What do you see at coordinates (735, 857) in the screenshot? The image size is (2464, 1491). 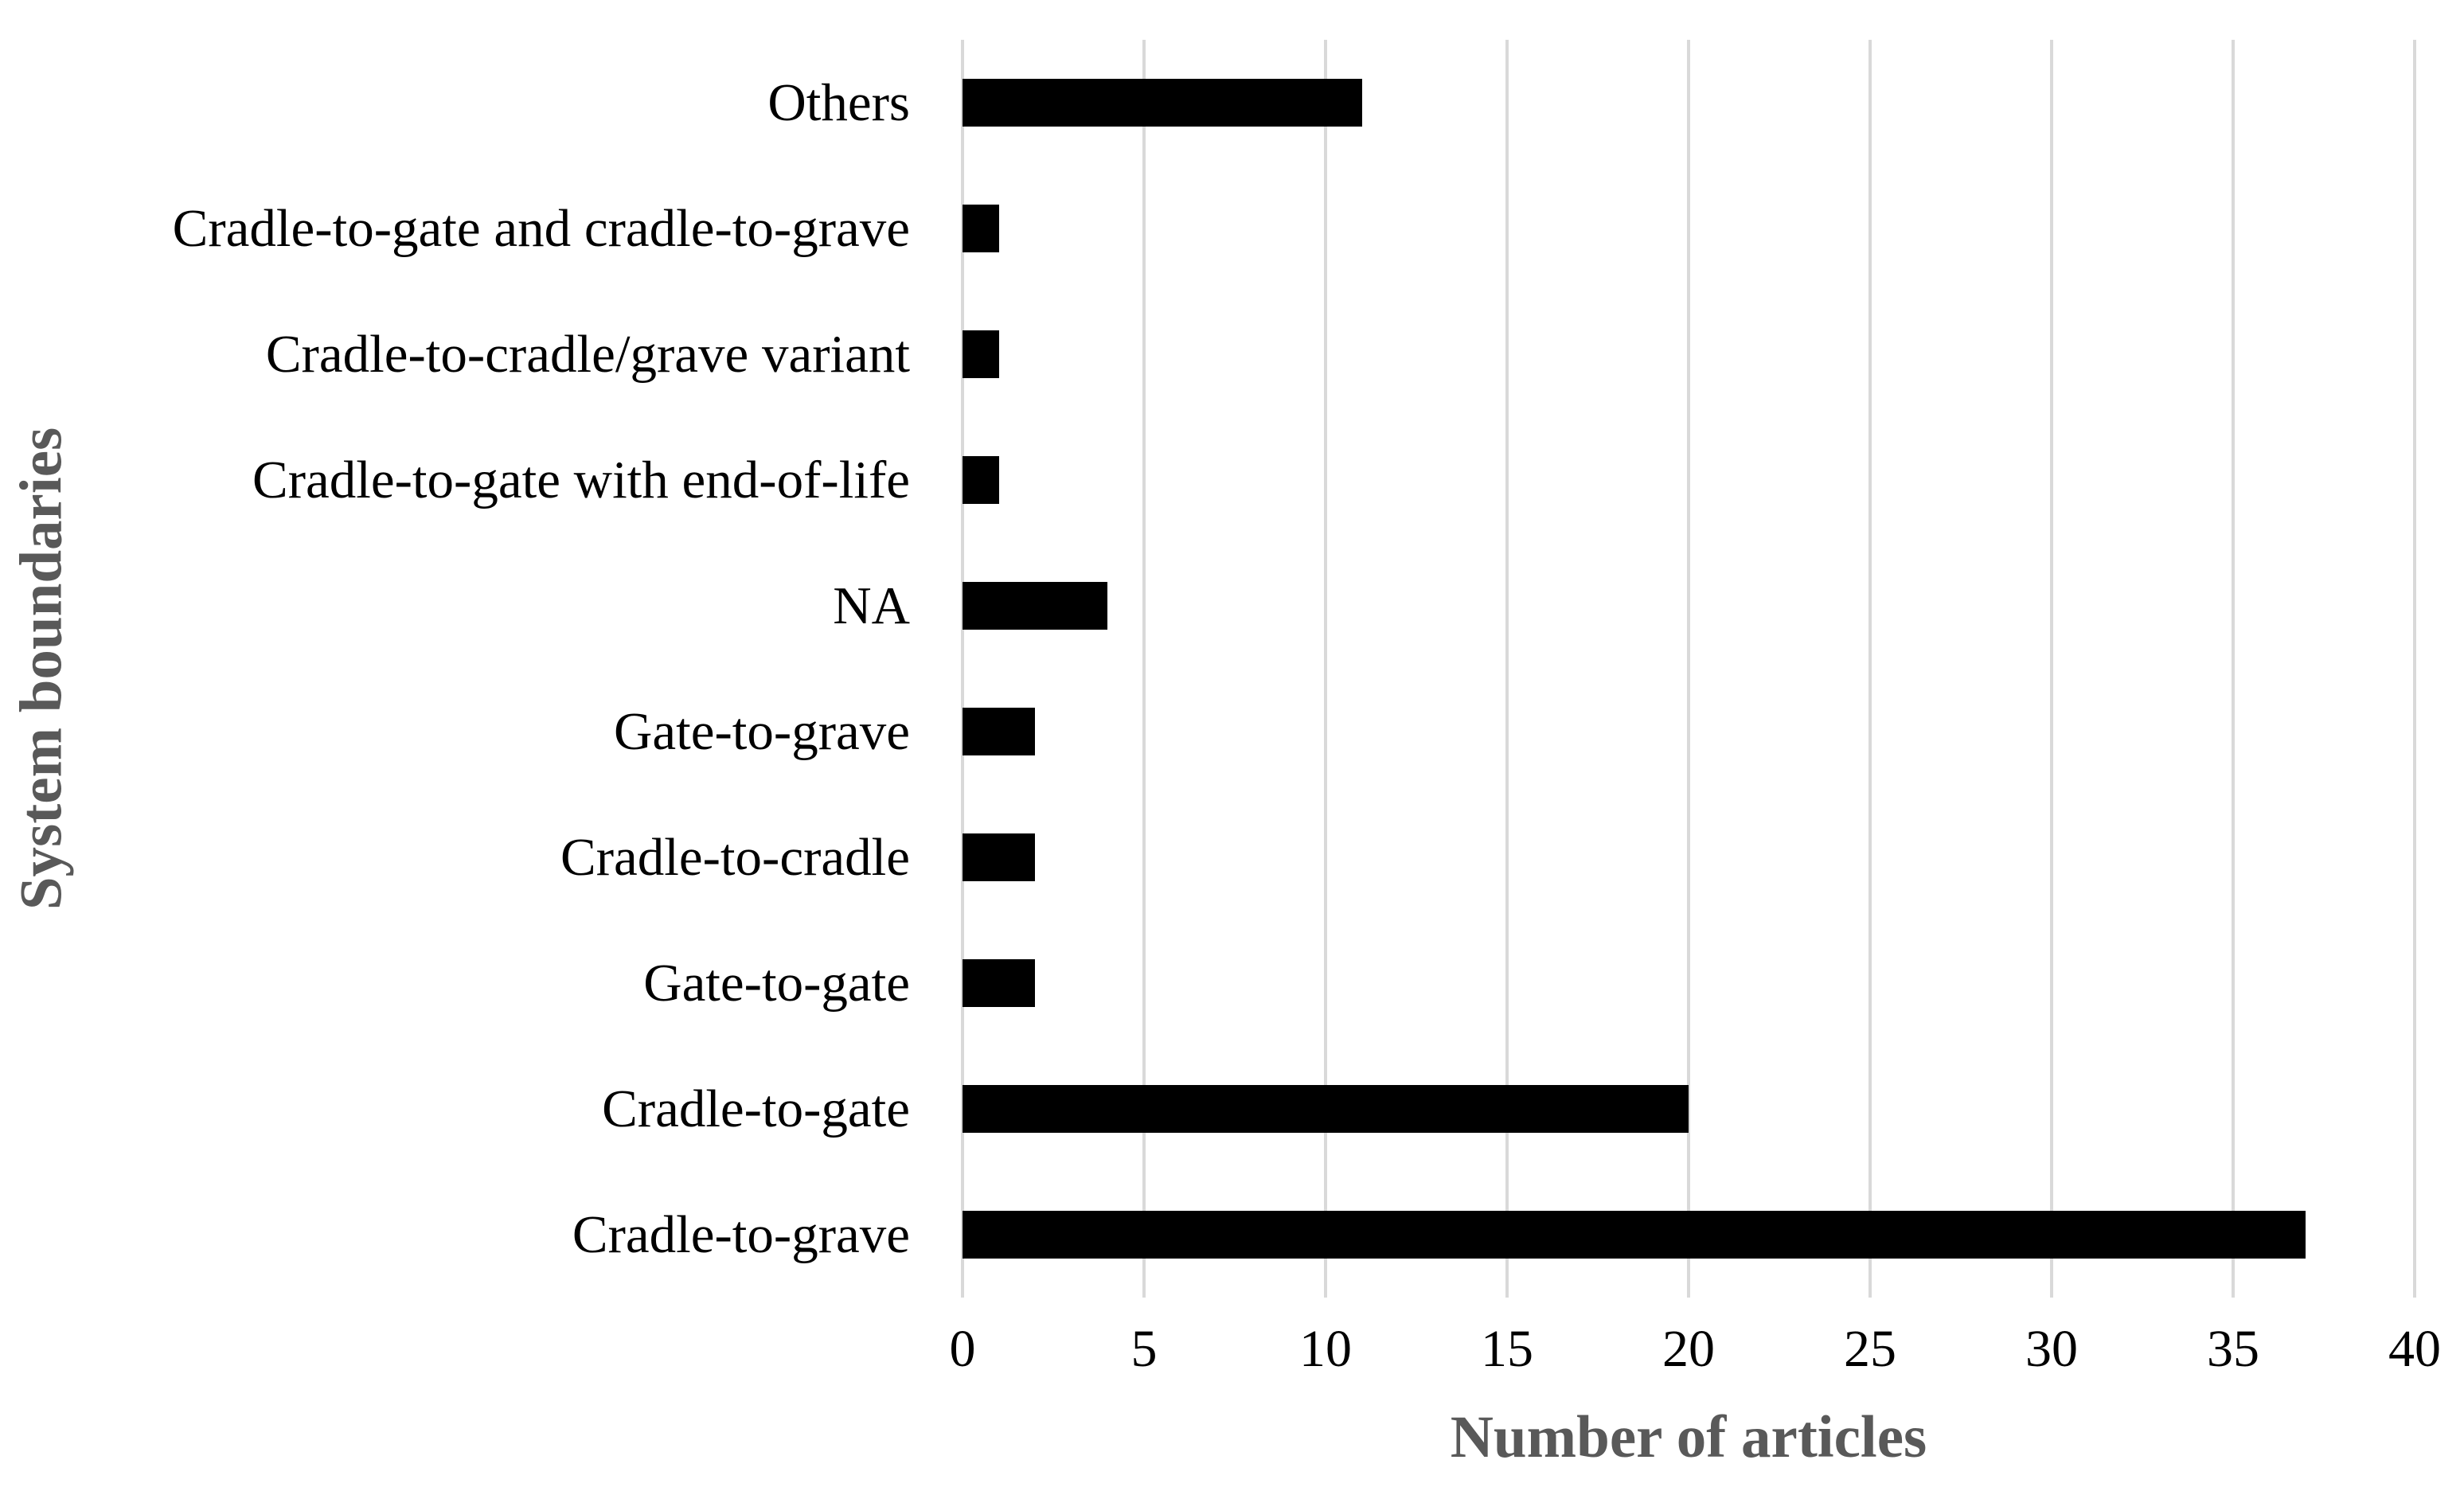 I see `category-label: Cradle-to-cradle` at bounding box center [735, 857].